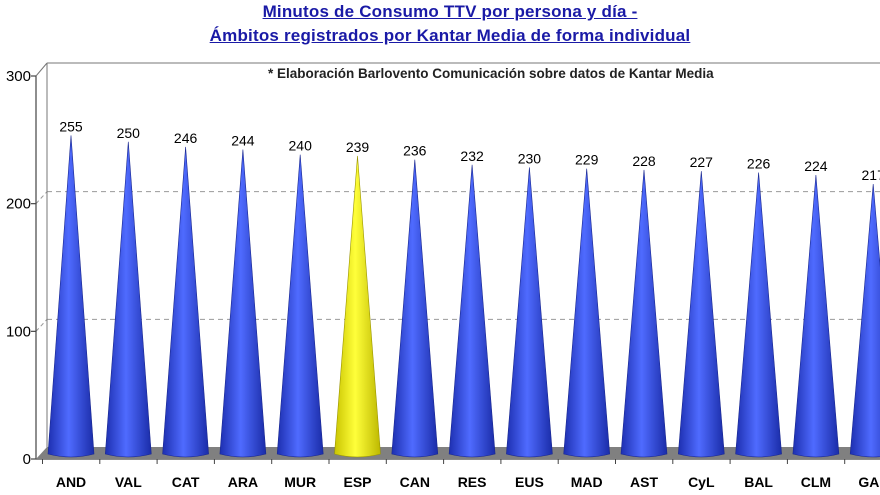 The image size is (880, 495). I want to click on y-tick-label: 200, so click(18, 204).